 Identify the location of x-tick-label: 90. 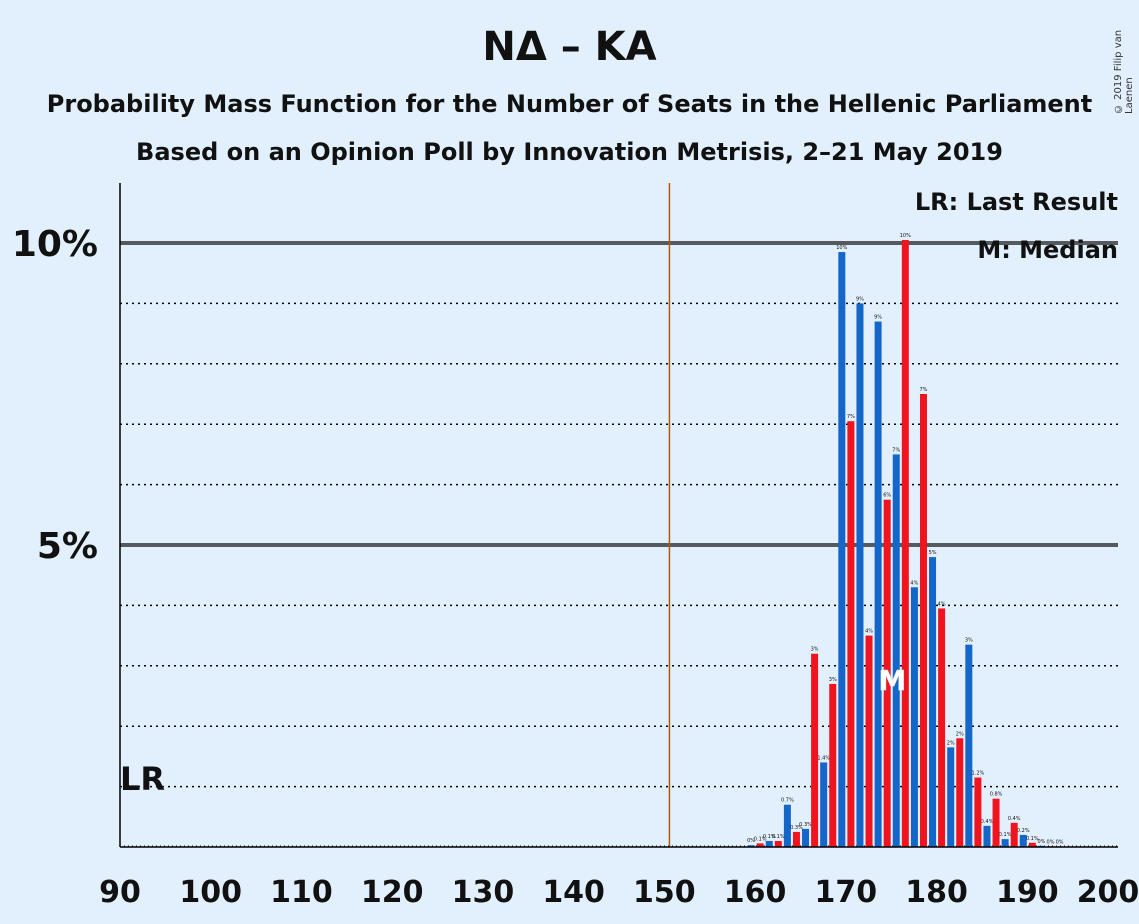
(120, 892).